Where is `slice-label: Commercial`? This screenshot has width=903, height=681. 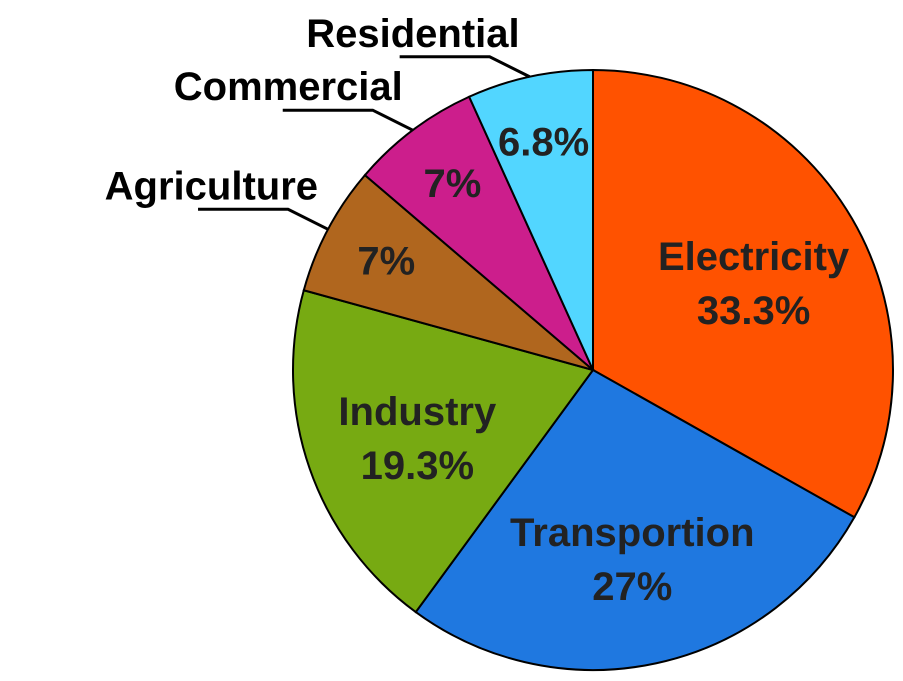 slice-label: Commercial is located at coordinates (288, 87).